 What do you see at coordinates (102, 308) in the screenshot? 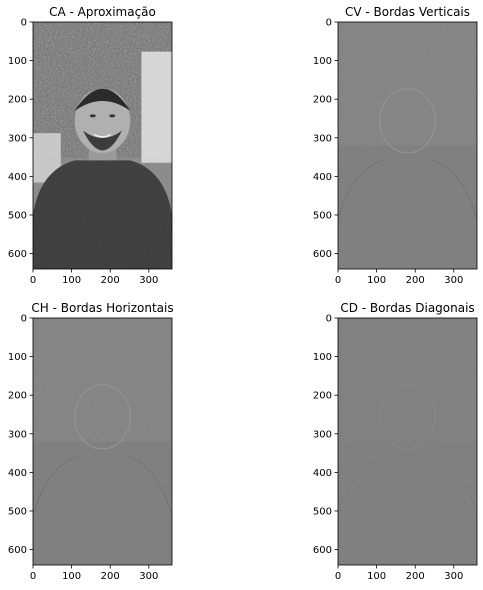
I see `chart-title: CH - Bordas Horizontais` at bounding box center [102, 308].